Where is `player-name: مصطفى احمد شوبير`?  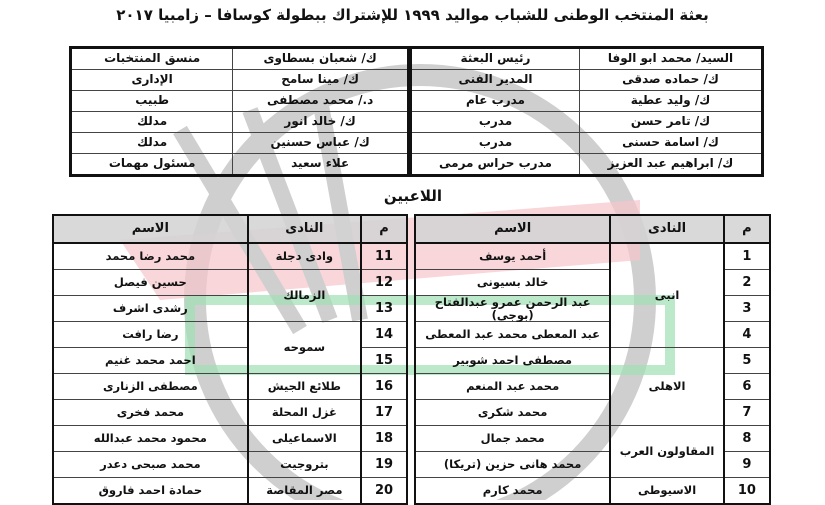
player-name: مصطفى احمد شوبير is located at coordinates (512, 360).